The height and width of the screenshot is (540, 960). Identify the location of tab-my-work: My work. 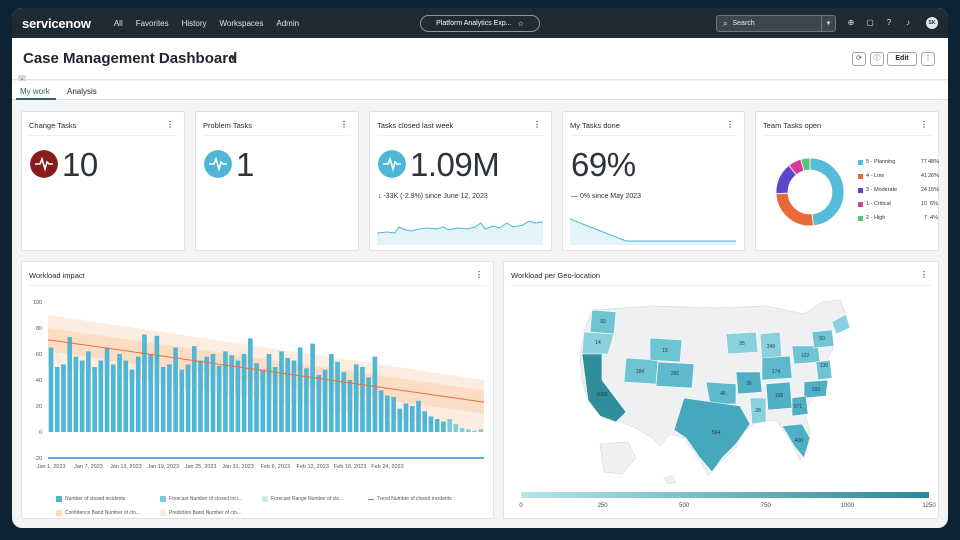
(35, 91).